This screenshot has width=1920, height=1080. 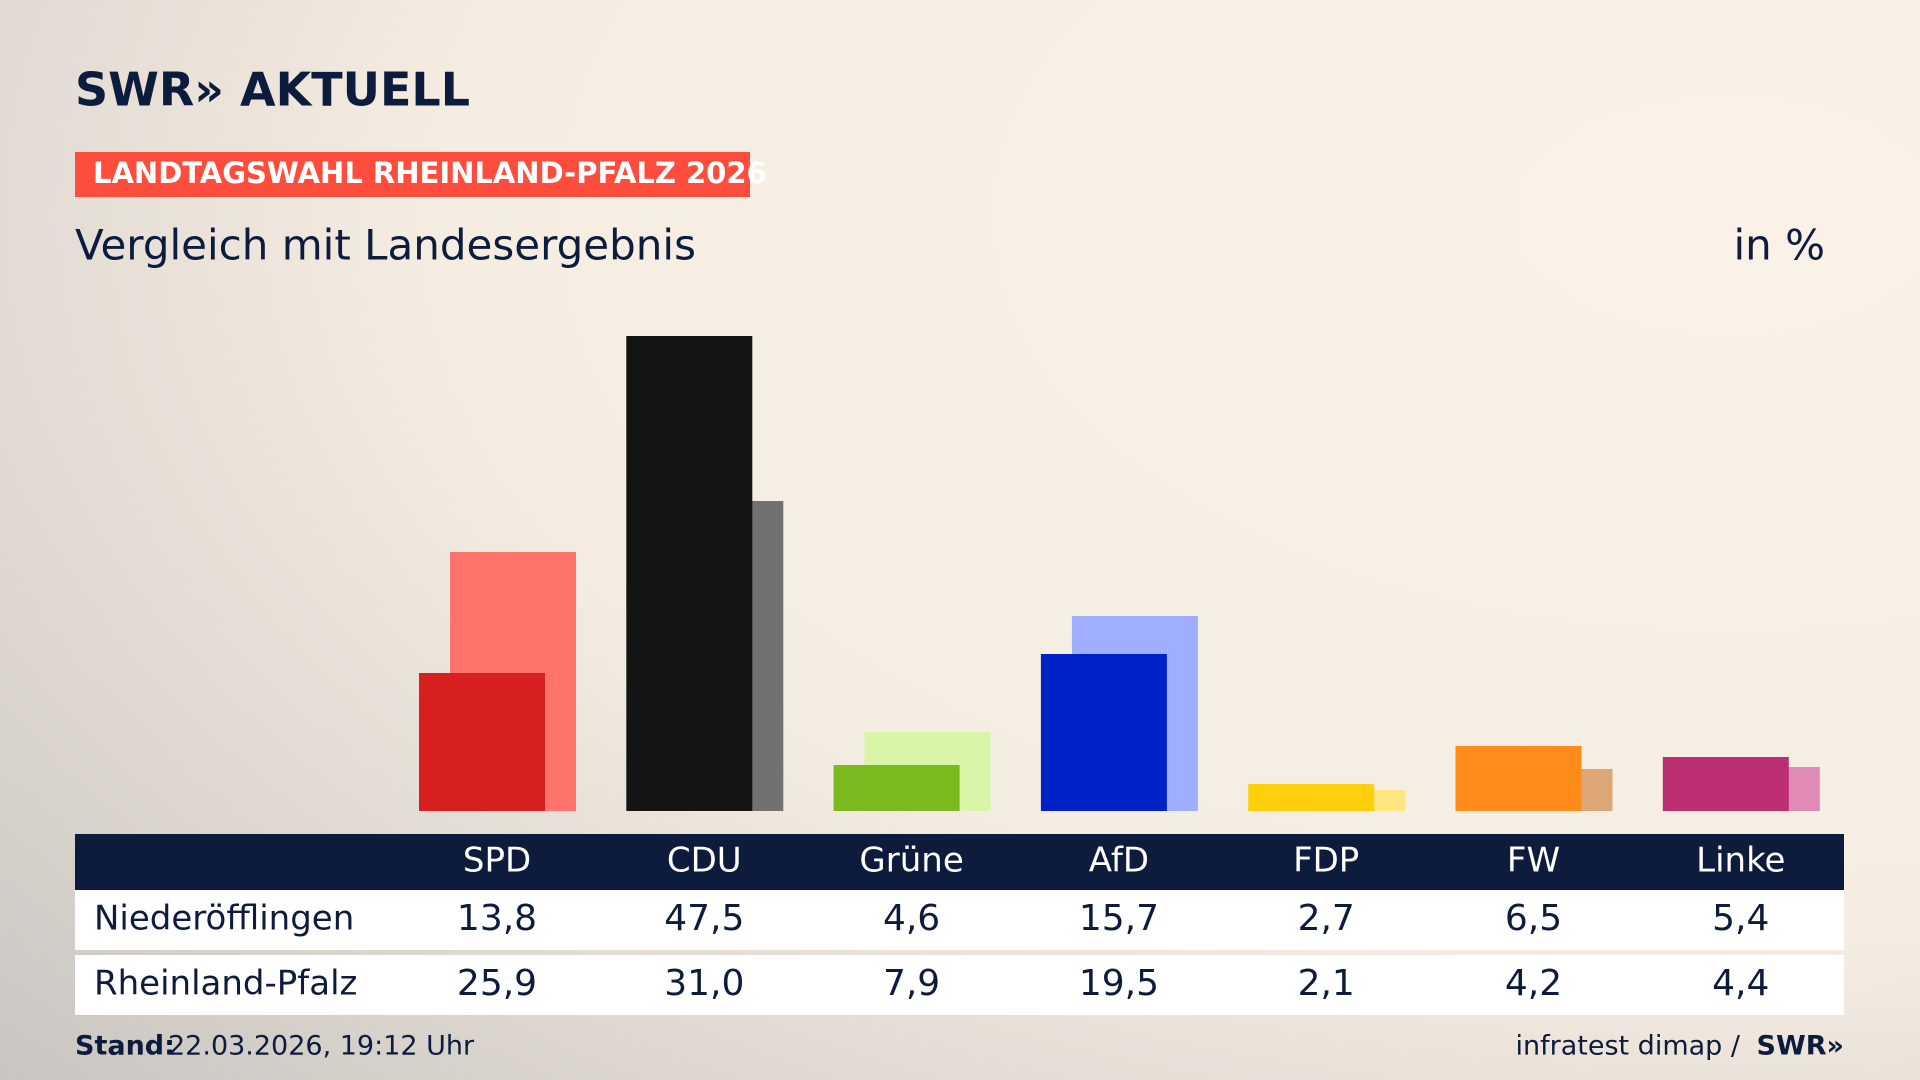 I want to click on value-label: 7,9, so click(x=911, y=983).